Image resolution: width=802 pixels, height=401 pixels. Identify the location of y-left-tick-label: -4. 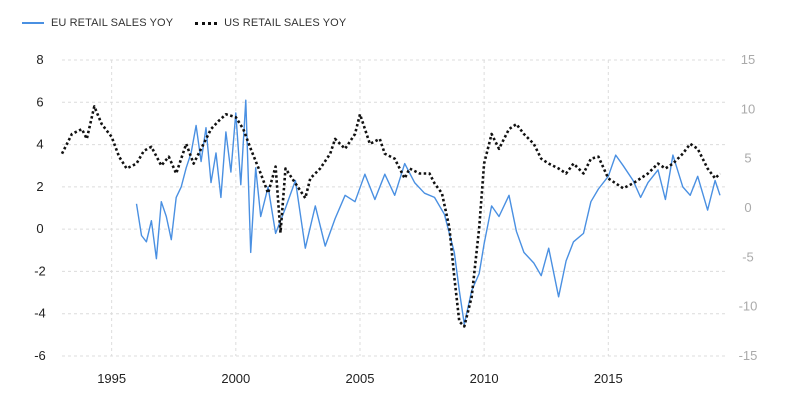
(40, 313).